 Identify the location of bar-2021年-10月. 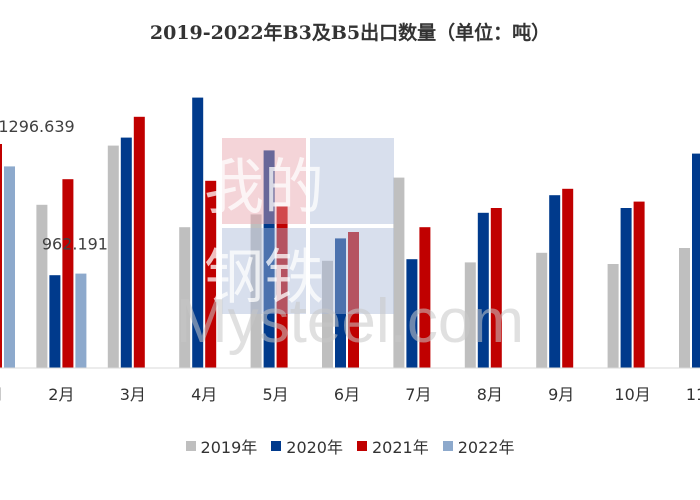
(639, 284).